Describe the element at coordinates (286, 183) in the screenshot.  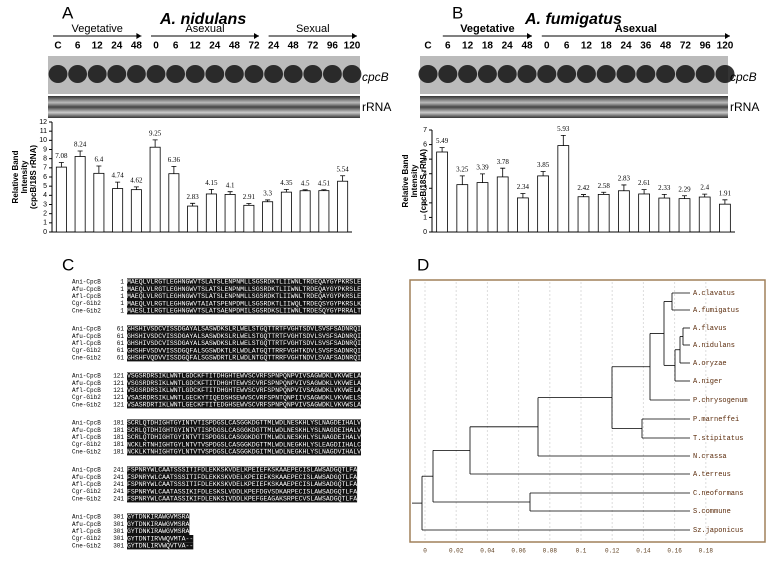
I see `value-label: 4.35` at that location.